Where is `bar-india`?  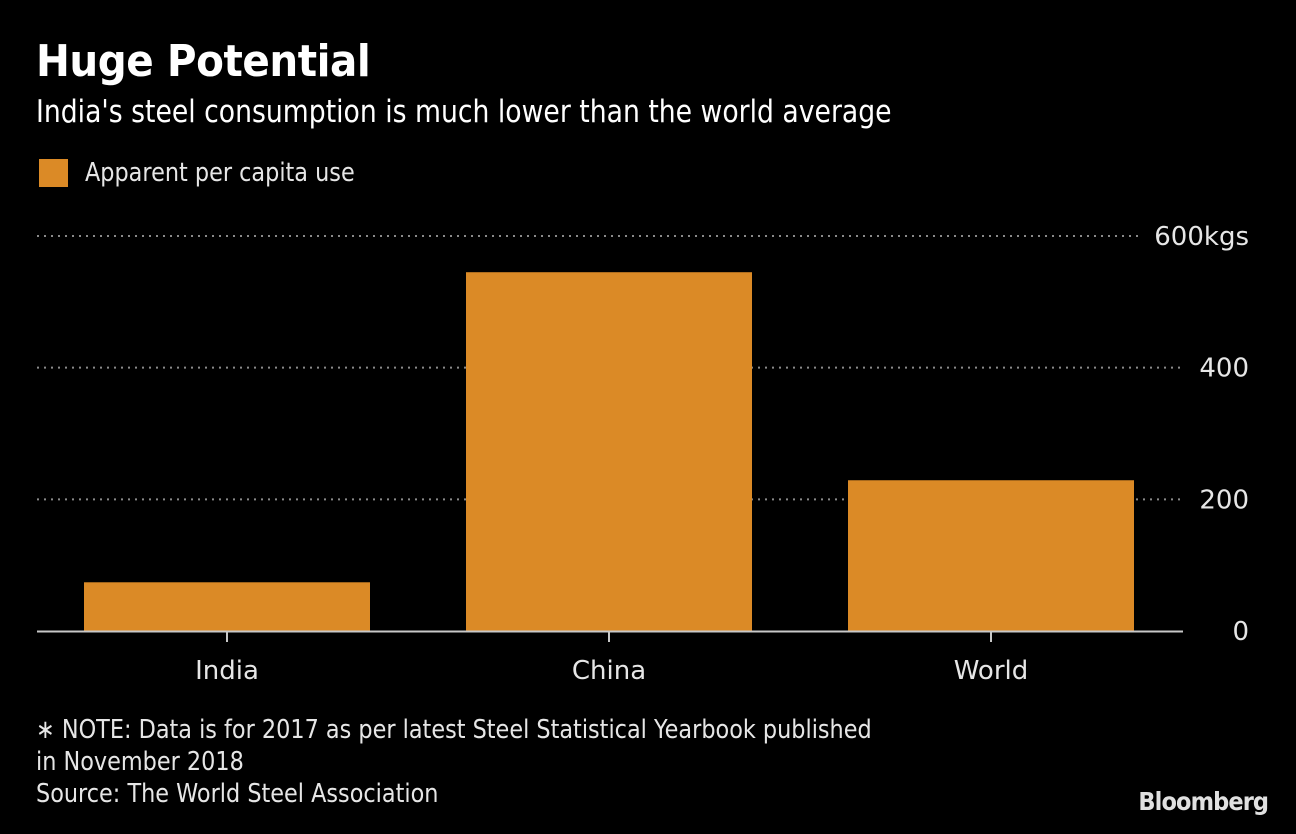 bar-india is located at coordinates (227, 606).